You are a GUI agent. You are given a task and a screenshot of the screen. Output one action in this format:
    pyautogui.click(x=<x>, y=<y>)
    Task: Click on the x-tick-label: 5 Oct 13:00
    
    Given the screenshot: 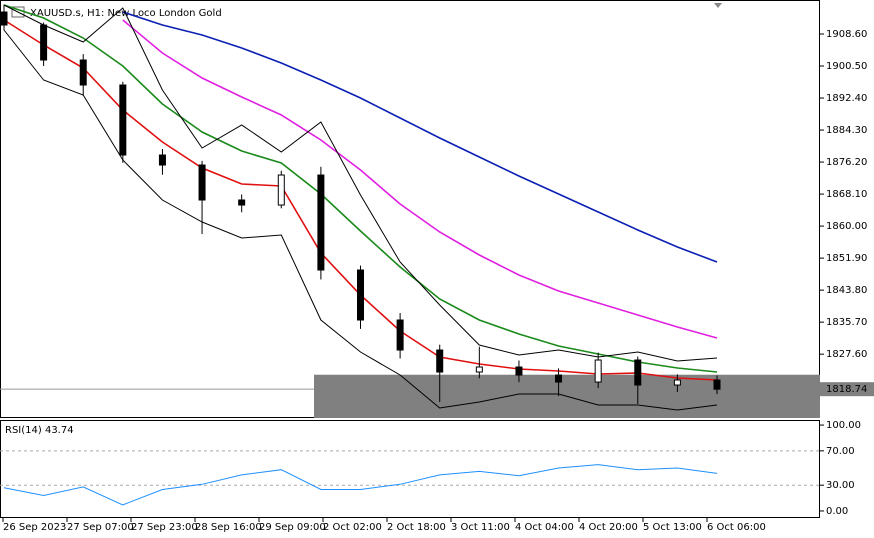 What is the action you would take?
    pyautogui.click(x=672, y=527)
    